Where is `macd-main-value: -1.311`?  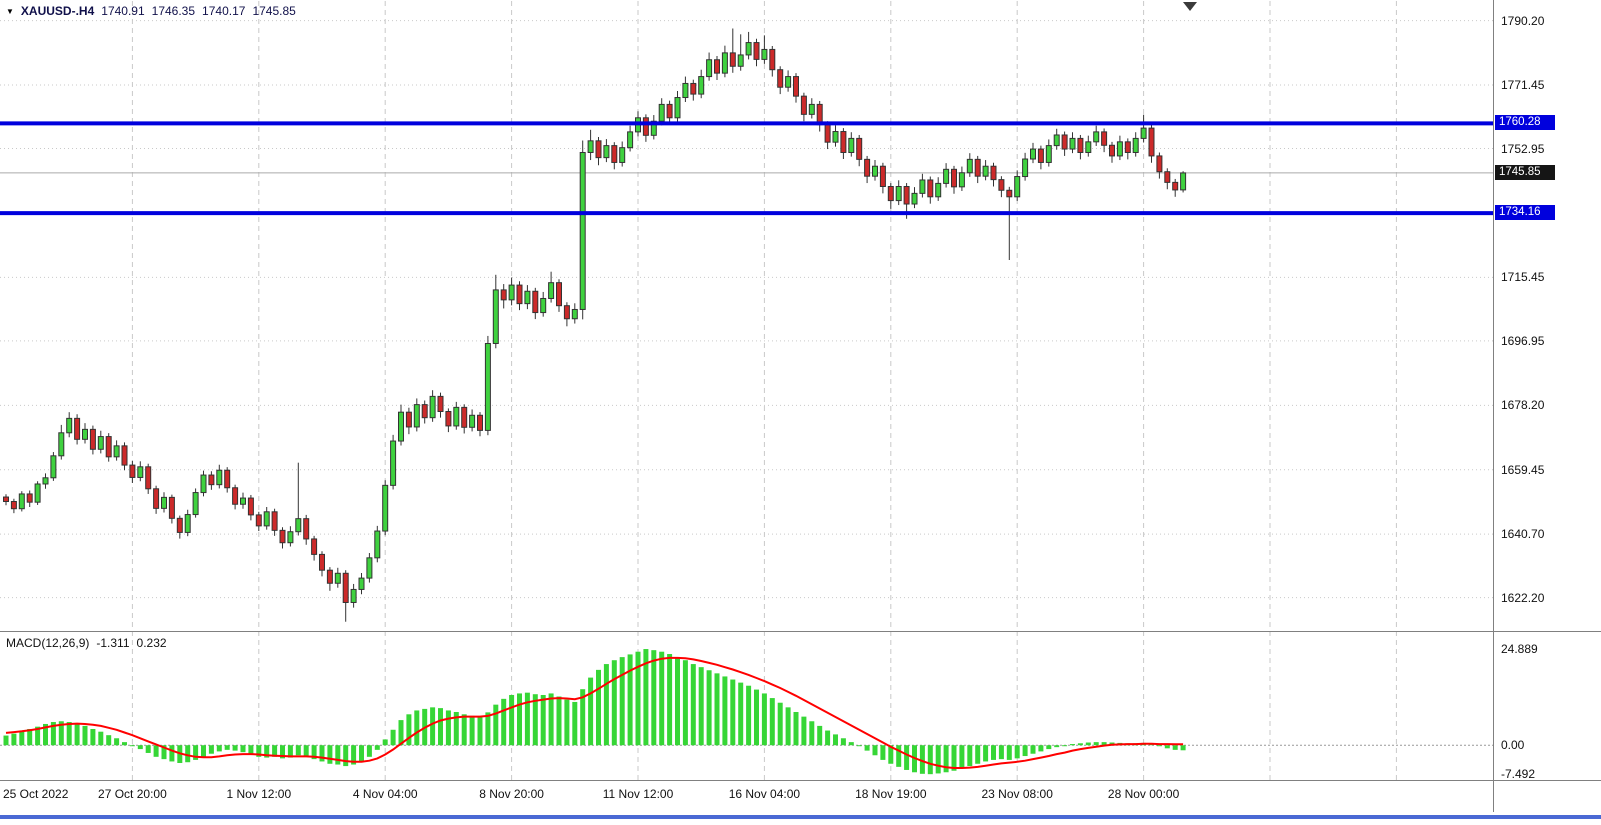
macd-main-value: -1.311 is located at coordinates (113, 643).